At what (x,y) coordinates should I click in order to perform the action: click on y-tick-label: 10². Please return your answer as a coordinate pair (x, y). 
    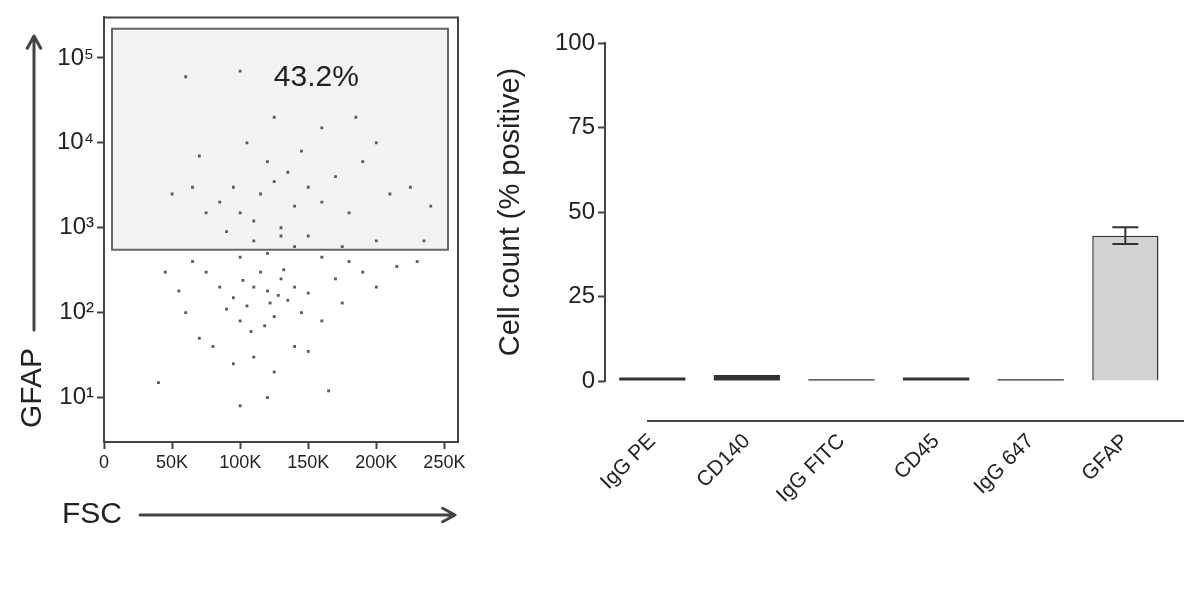
    Looking at the image, I should click on (77, 311).